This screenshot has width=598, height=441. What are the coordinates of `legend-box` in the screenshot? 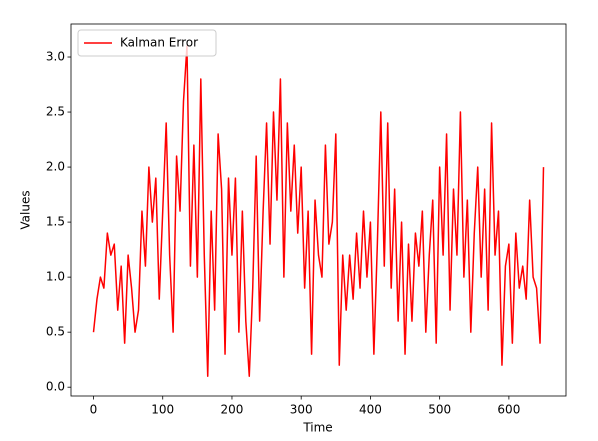 It's located at (147, 43).